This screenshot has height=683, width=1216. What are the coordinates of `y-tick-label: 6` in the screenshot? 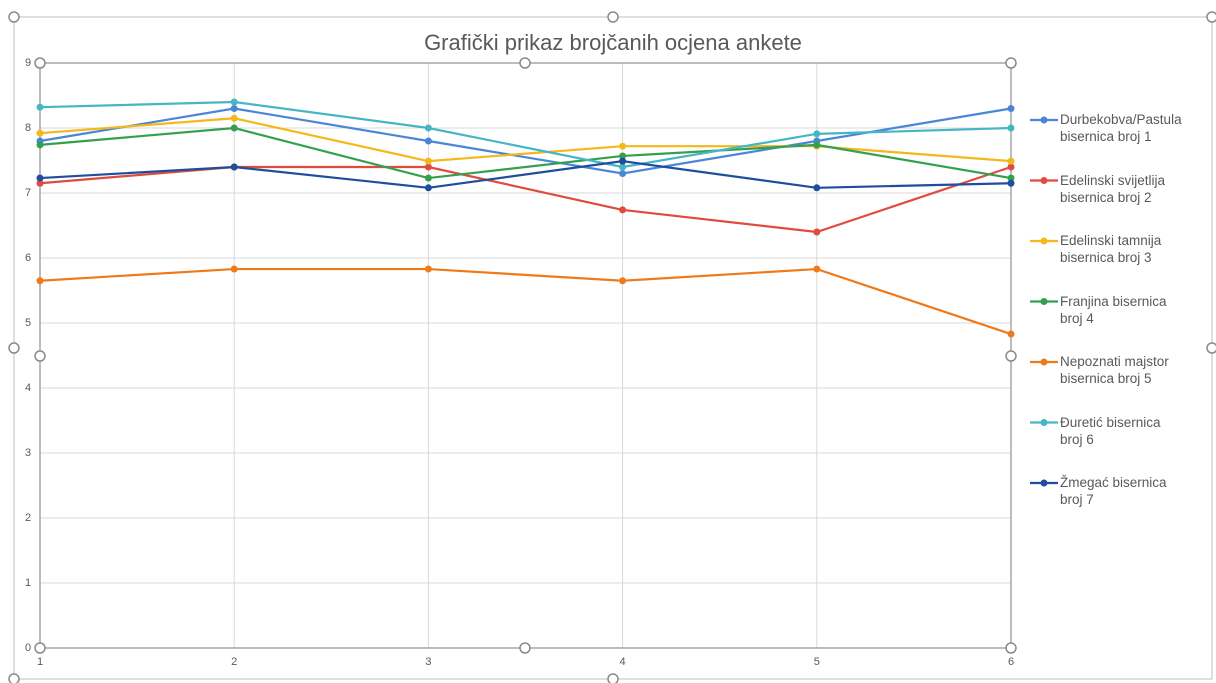 It's located at (28, 258).